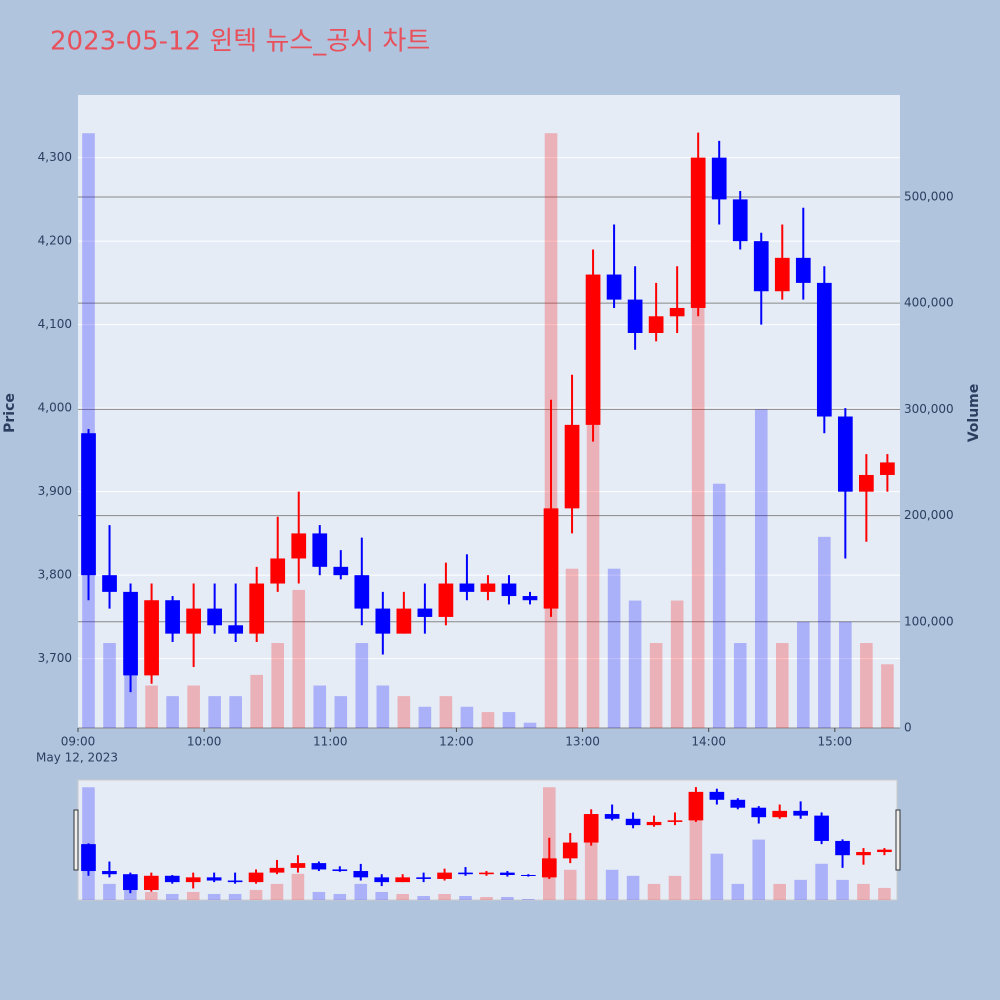 Image resolution: width=1000 pixels, height=1000 pixels. Describe the element at coordinates (929, 621) in the screenshot. I see `y2-tick-label: 100,000` at that location.